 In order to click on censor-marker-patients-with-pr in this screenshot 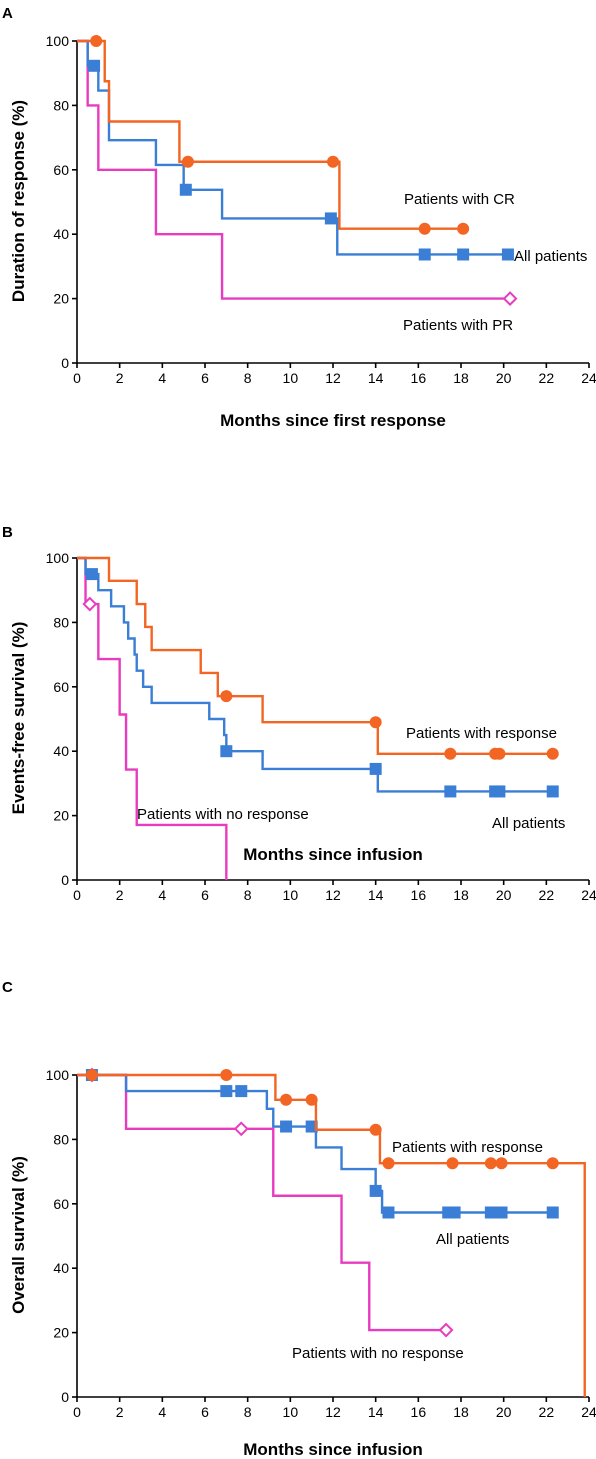, I will do `click(510, 299)`.